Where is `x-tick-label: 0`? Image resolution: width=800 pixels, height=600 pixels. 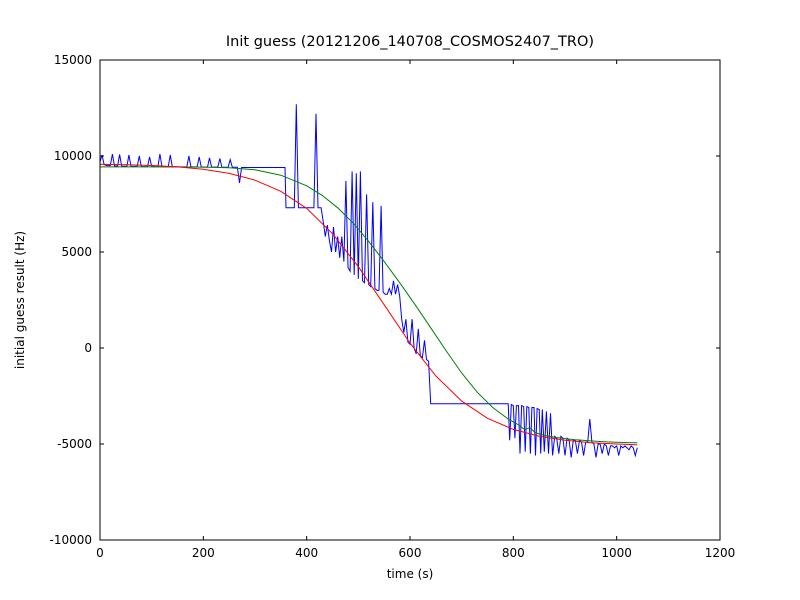
x-tick-label: 0 is located at coordinates (100, 553).